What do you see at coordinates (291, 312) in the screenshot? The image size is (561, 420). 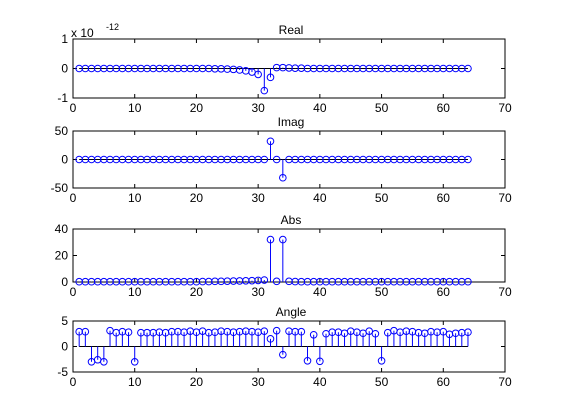 I see `plot-title: Angle` at bounding box center [291, 312].